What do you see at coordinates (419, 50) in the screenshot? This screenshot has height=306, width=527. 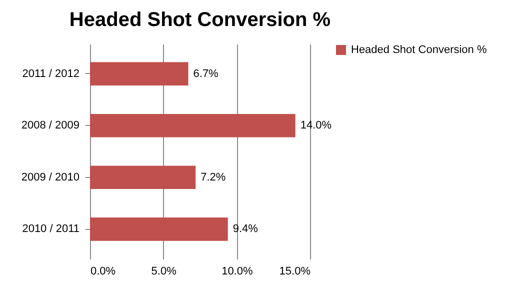 I see `legend-label: Headed Shot Conversion %` at bounding box center [419, 50].